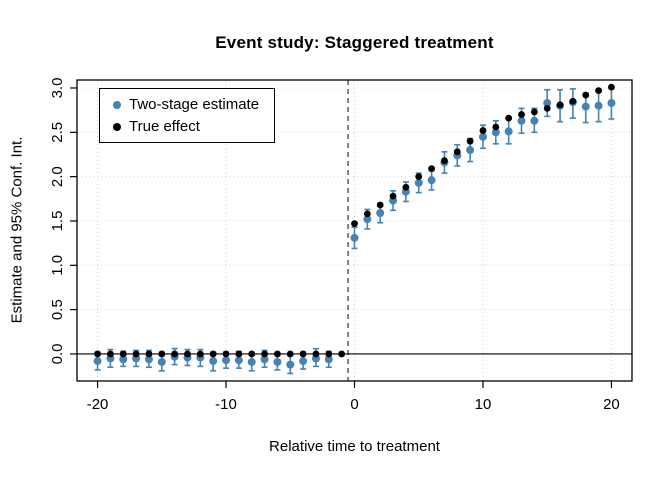 The image size is (672, 480). Describe the element at coordinates (354, 404) in the screenshot. I see `x-tick-label: 0` at that location.